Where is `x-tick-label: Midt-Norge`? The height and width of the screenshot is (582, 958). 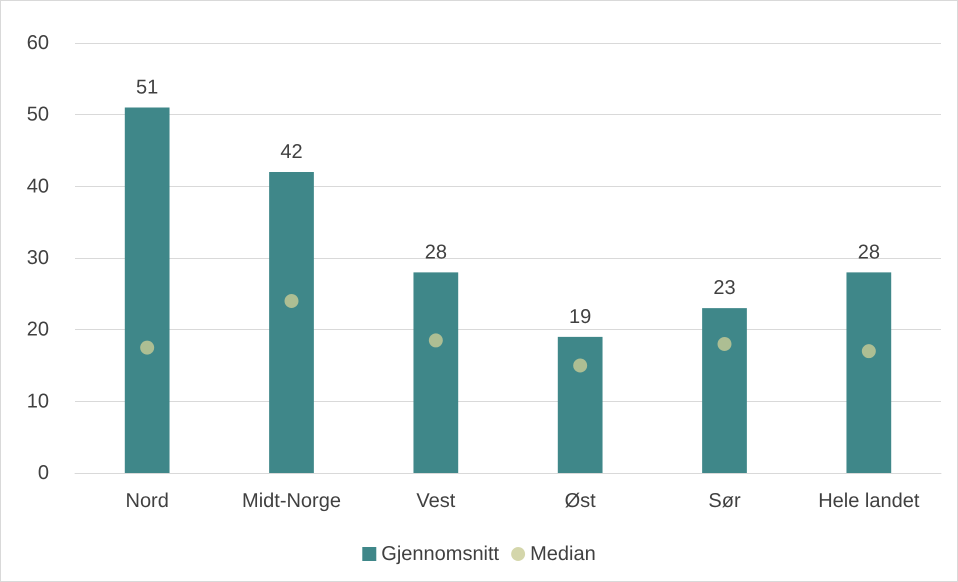
x-tick-label: Midt-Norge is located at coordinates (291, 501).